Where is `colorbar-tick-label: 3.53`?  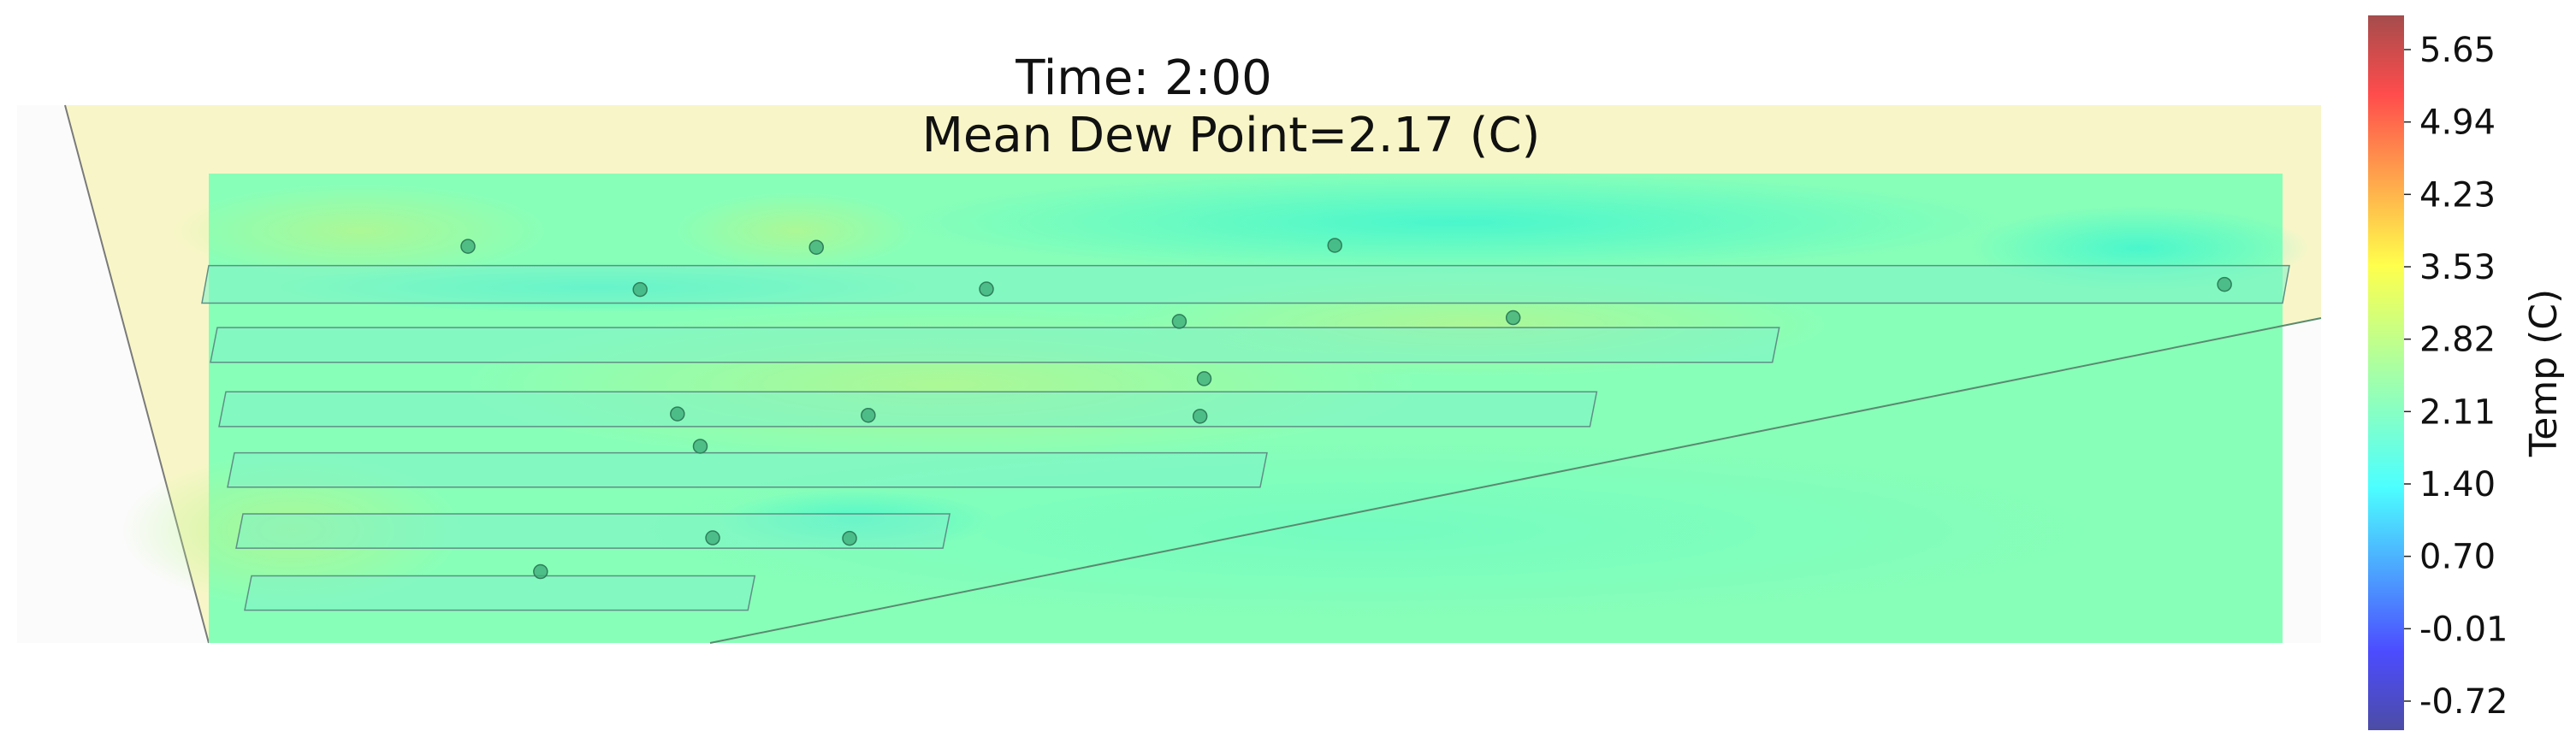
colorbar-tick-label: 3.53 is located at coordinates (2457, 268).